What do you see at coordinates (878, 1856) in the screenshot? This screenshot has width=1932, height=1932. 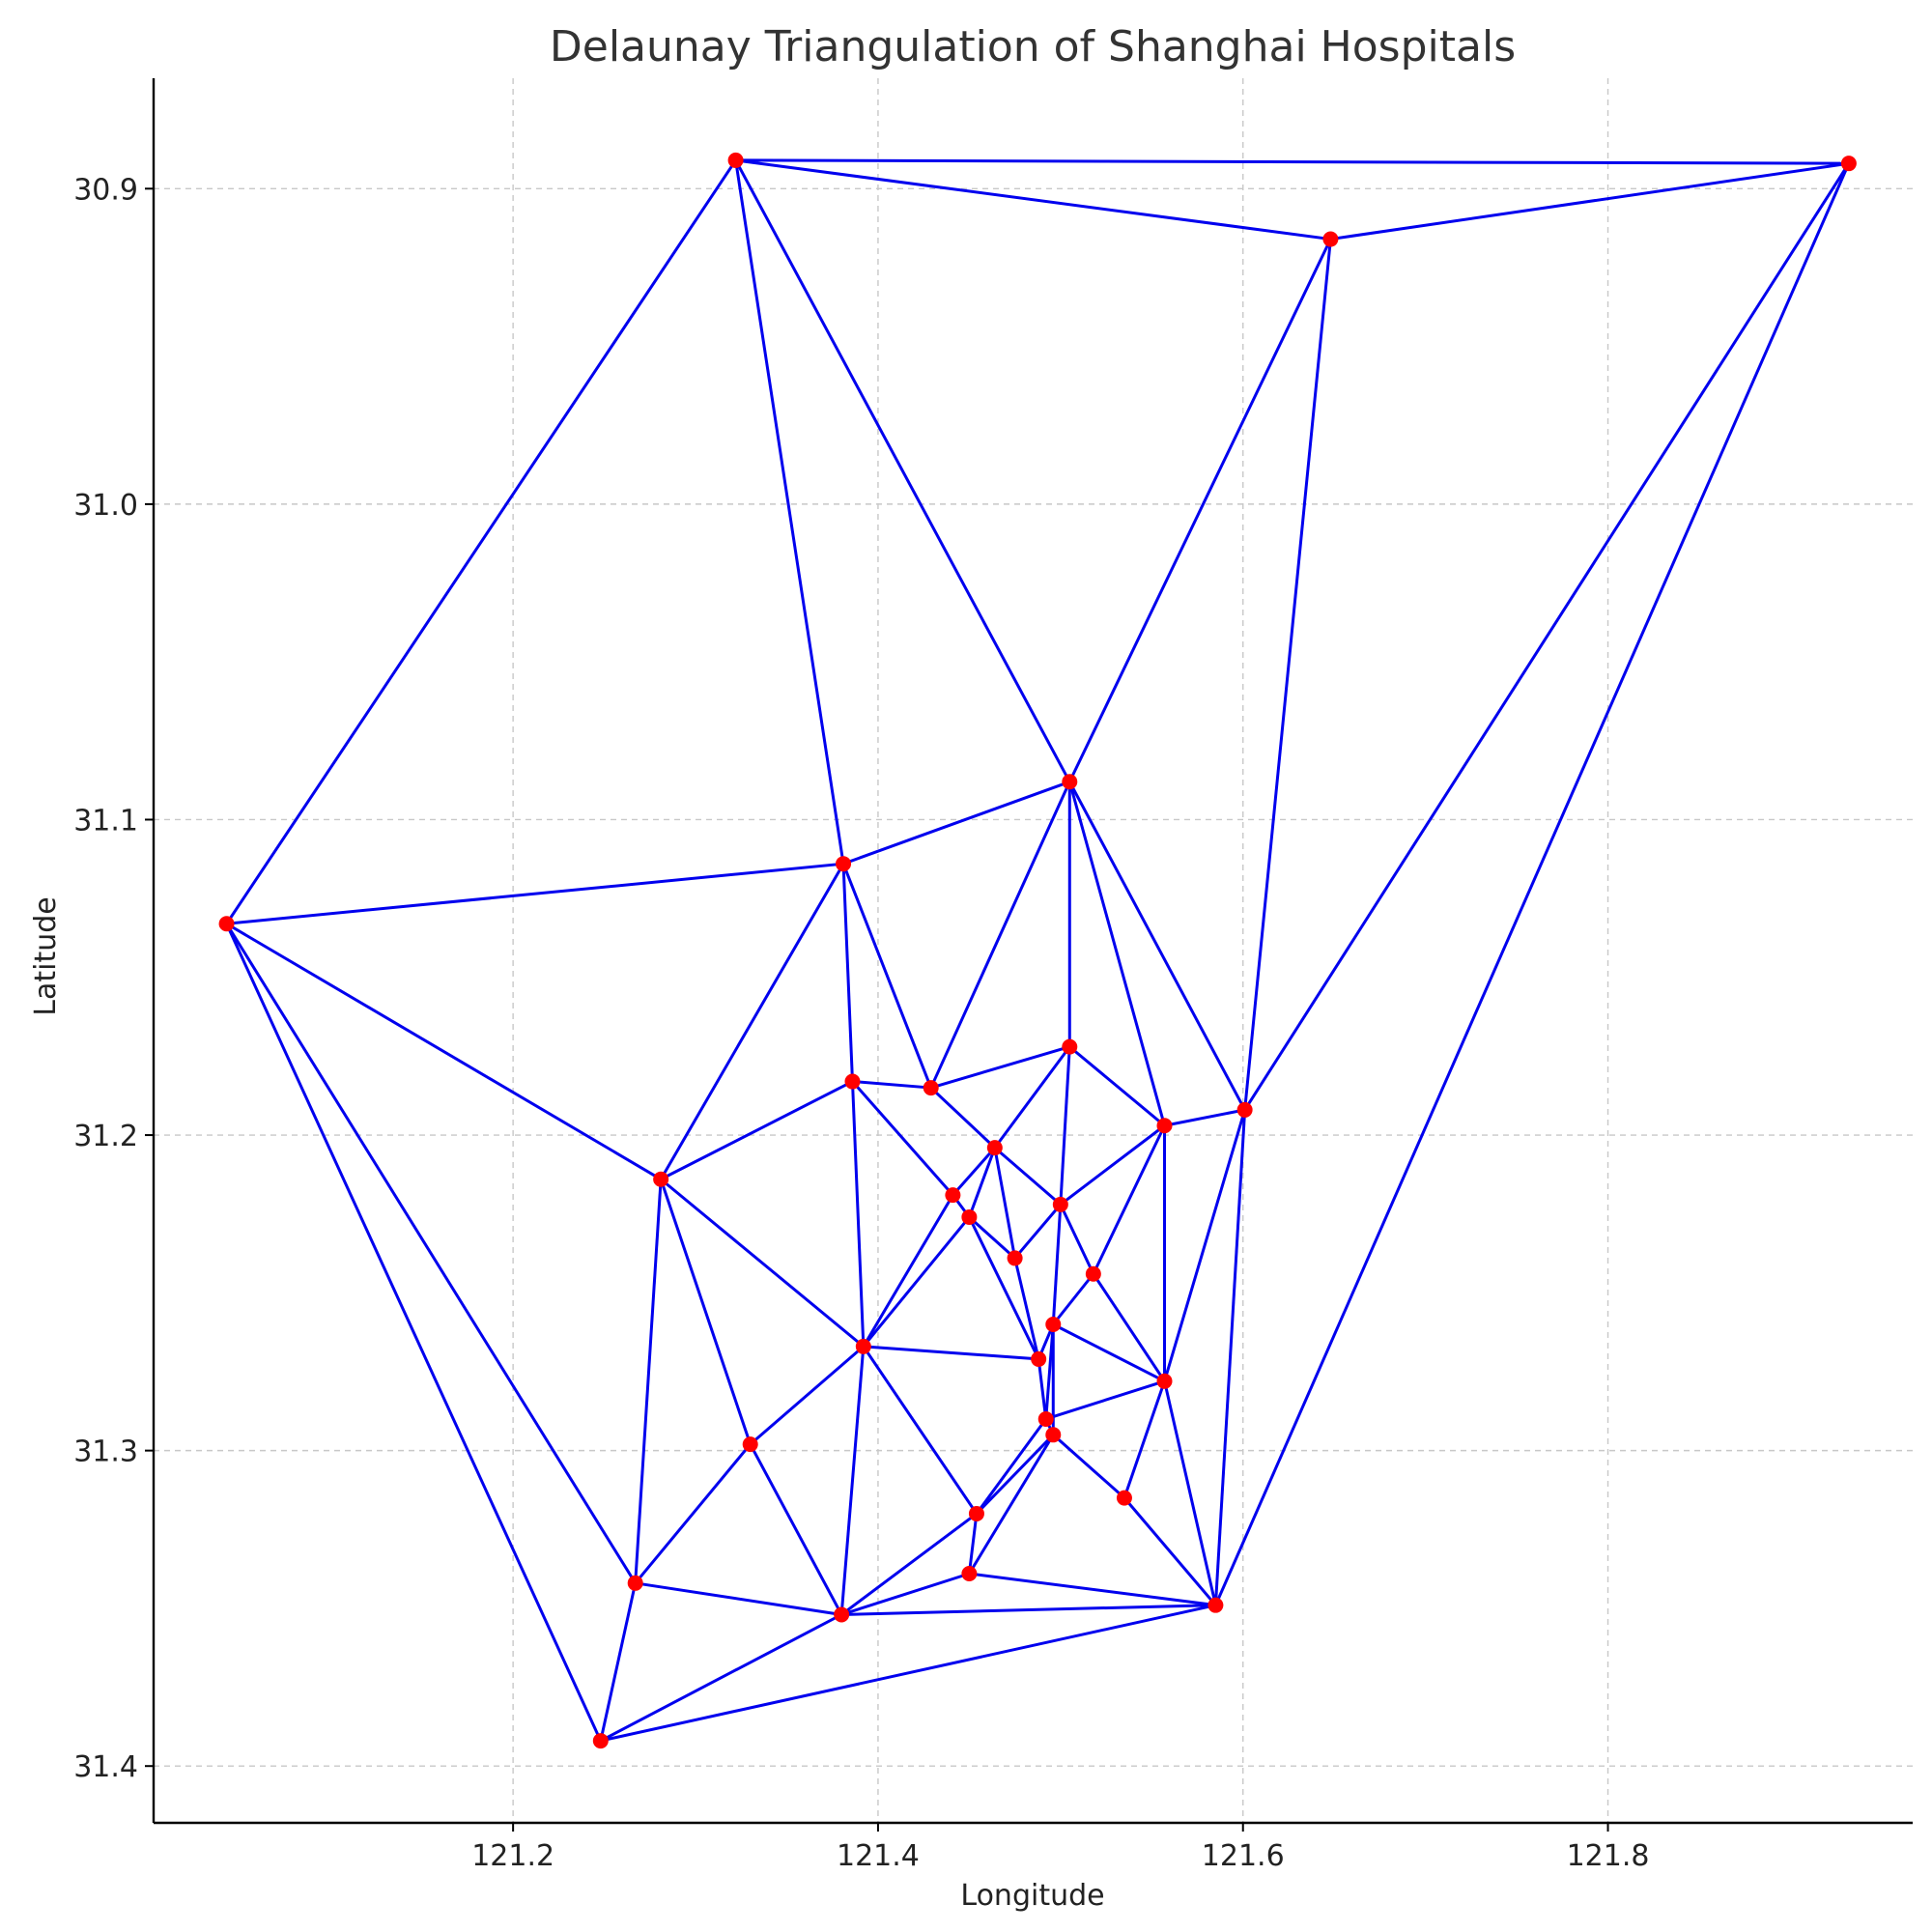 I see `x-tick-label: 121.4` at bounding box center [878, 1856].